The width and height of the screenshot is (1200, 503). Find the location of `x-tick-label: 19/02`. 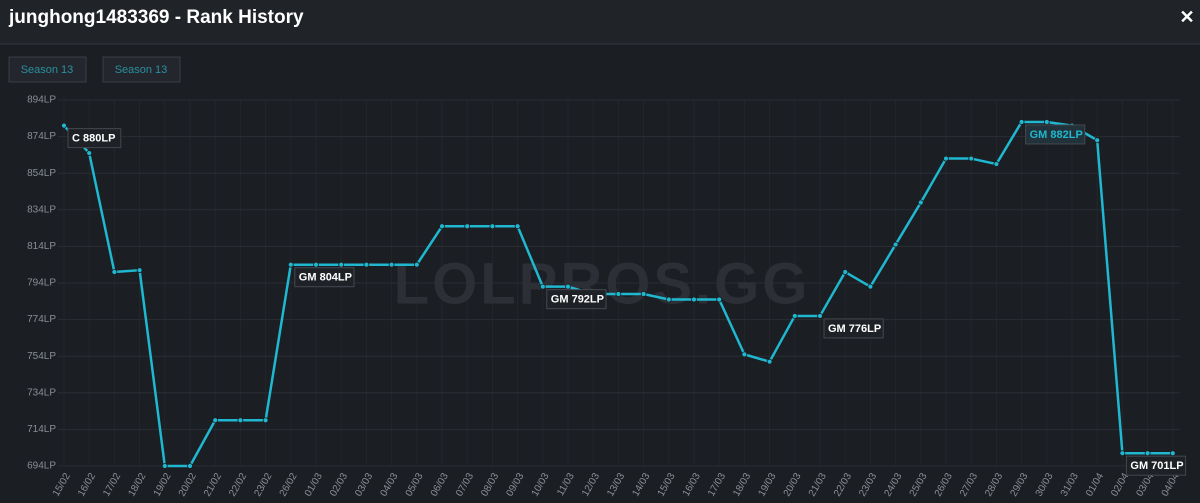

x-tick-label: 19/02 is located at coordinates (163, 484).